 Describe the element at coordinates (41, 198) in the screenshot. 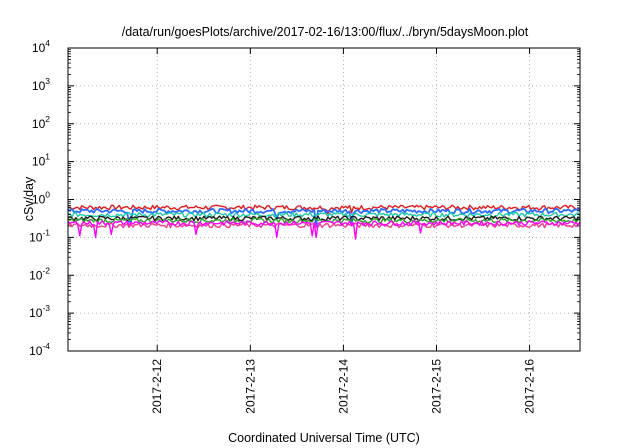

I see `y-tick-label: 10⁰` at that location.